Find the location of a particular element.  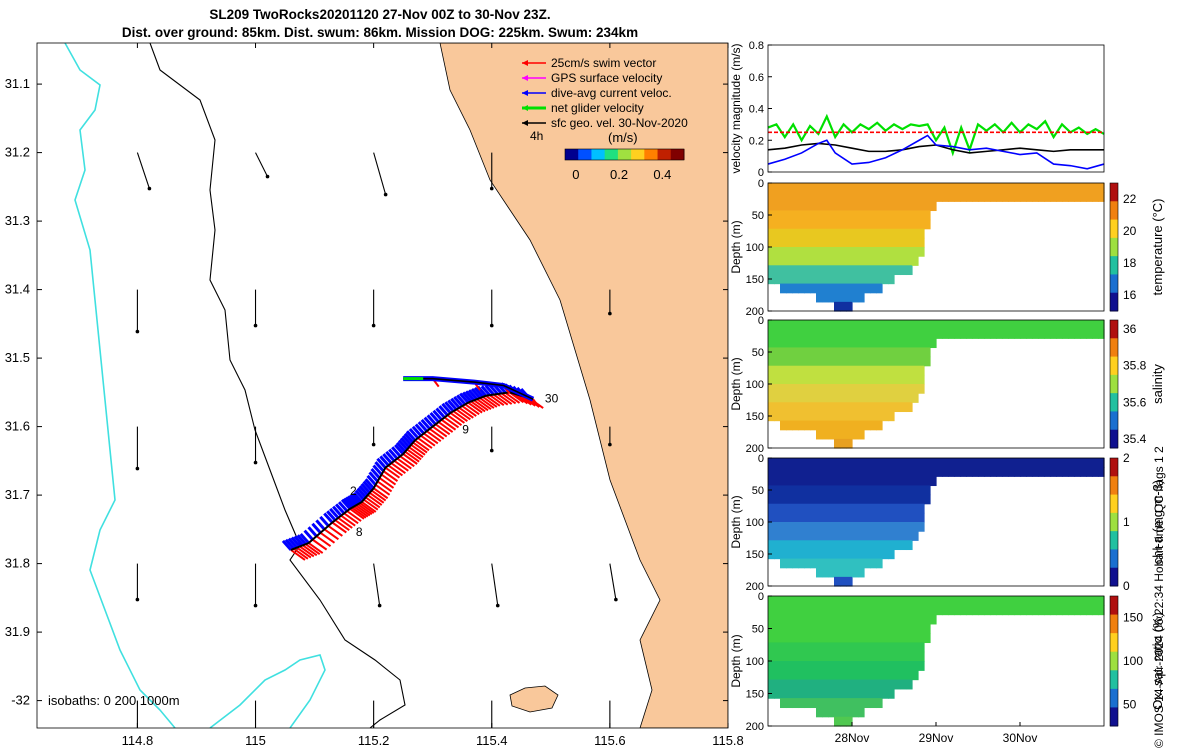

depth-y-tick-label: 0 is located at coordinates (761, 459).